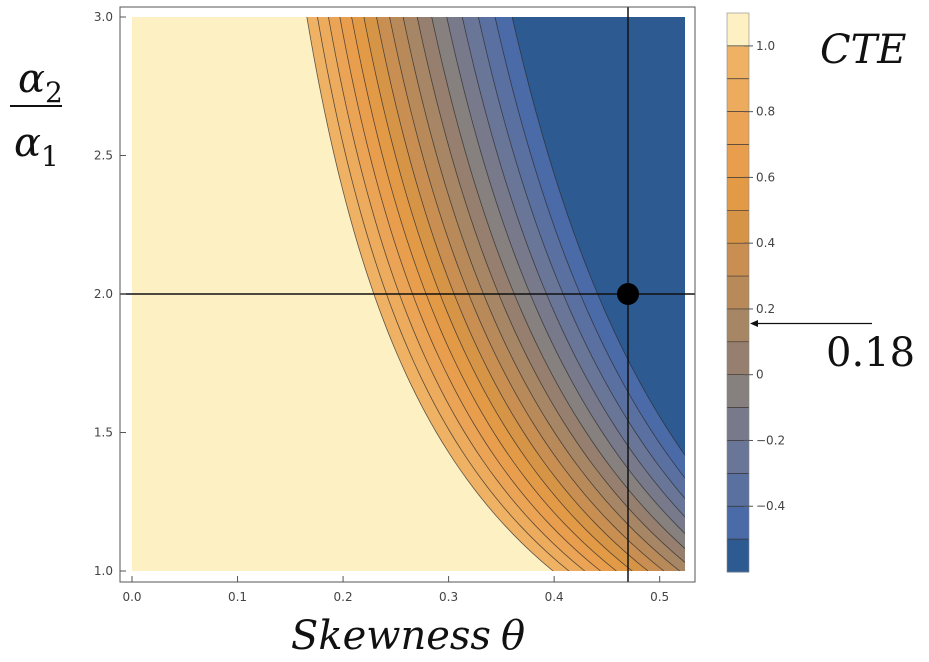 This screenshot has height=662, width=929. Describe the element at coordinates (659, 597) in the screenshot. I see `x-tick-label: 0.5` at that location.